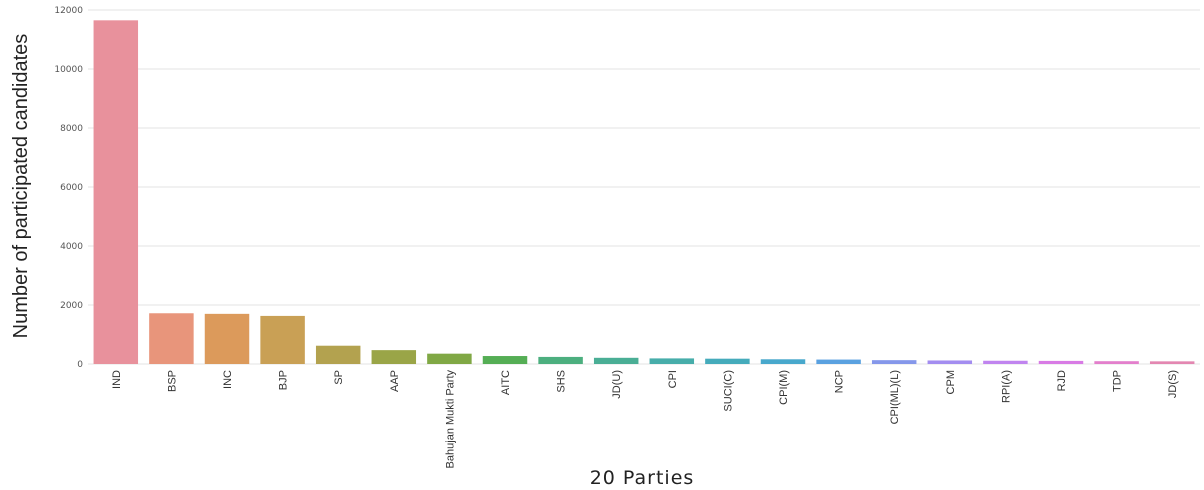 The height and width of the screenshot is (490, 1204). What do you see at coordinates (505, 360) in the screenshot?
I see `bar-aitc` at bounding box center [505, 360].